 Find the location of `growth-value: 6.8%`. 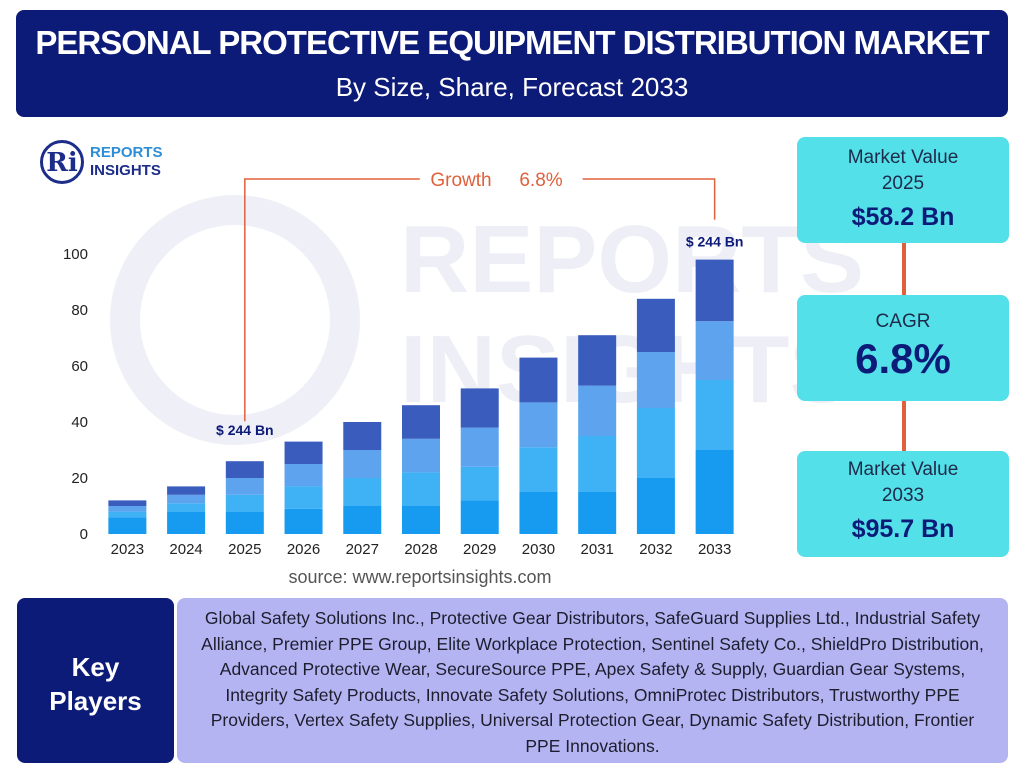

growth-value: 6.8% is located at coordinates (540, 180).